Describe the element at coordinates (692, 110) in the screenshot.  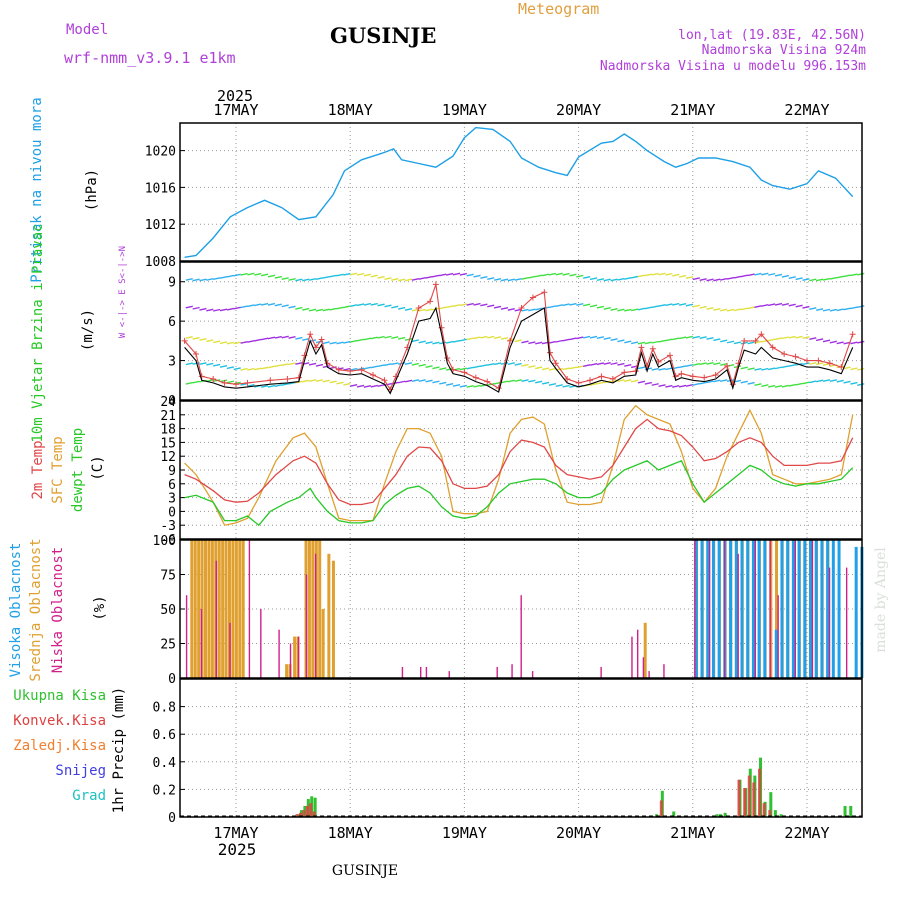
I see `top-day-label: 21MAY` at that location.